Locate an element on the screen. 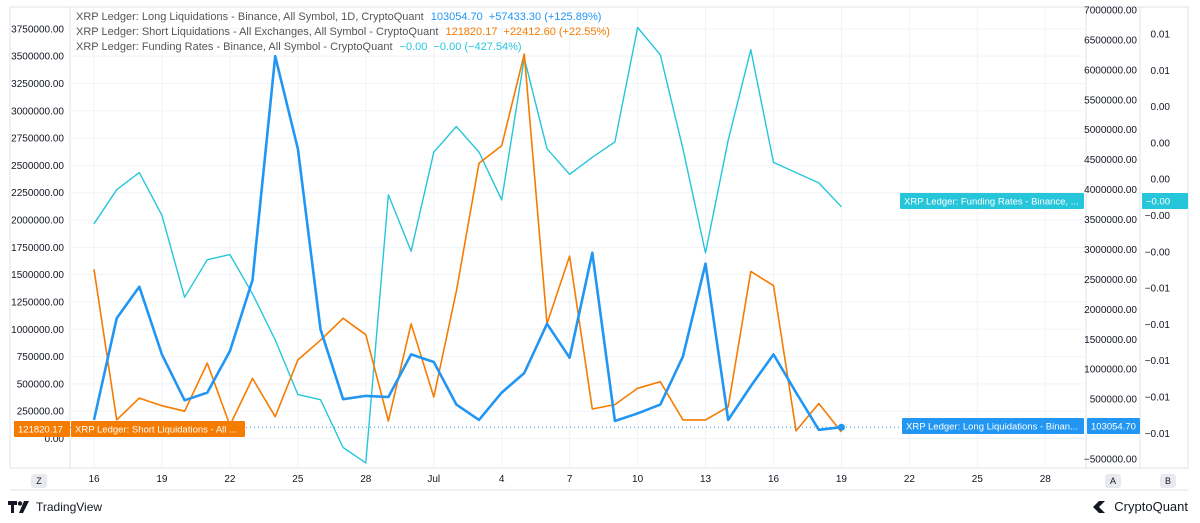  mid-axis-tick-label: 3000000.00 is located at coordinates (1110, 250).